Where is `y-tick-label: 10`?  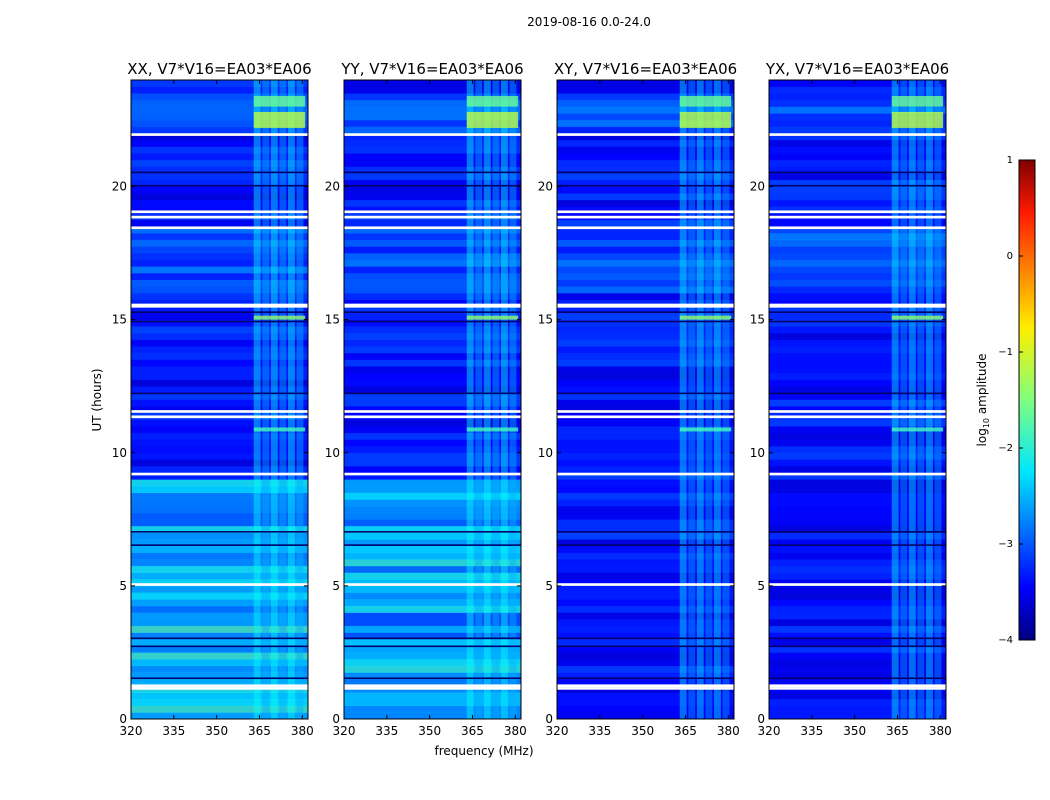 y-tick-label: 10 is located at coordinates (757, 453).